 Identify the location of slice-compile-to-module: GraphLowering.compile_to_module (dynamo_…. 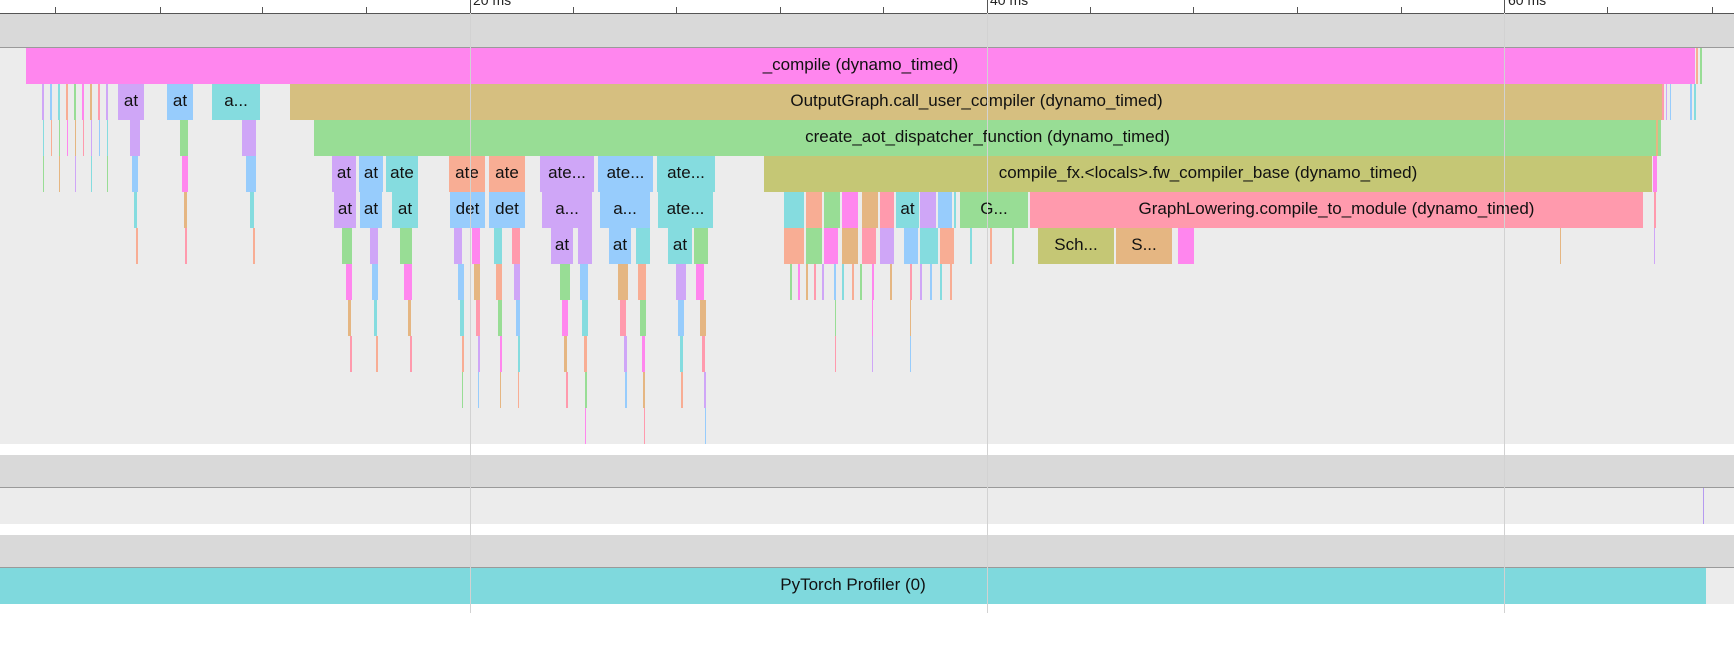
(1336, 210).